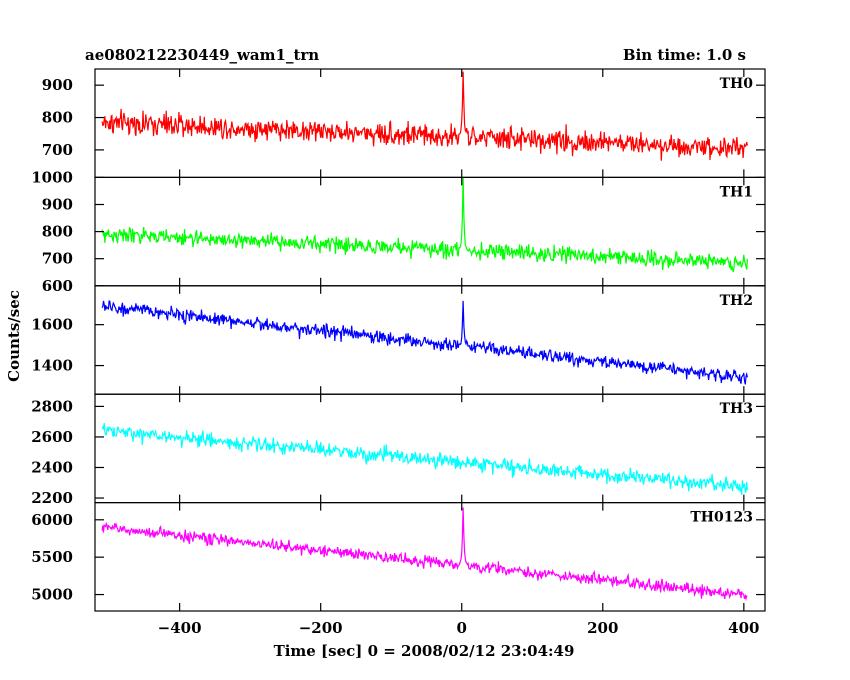 The width and height of the screenshot is (850, 680). I want to click on panel-th3: 2200 2400 2600 2800 TH3, so click(398, 450).